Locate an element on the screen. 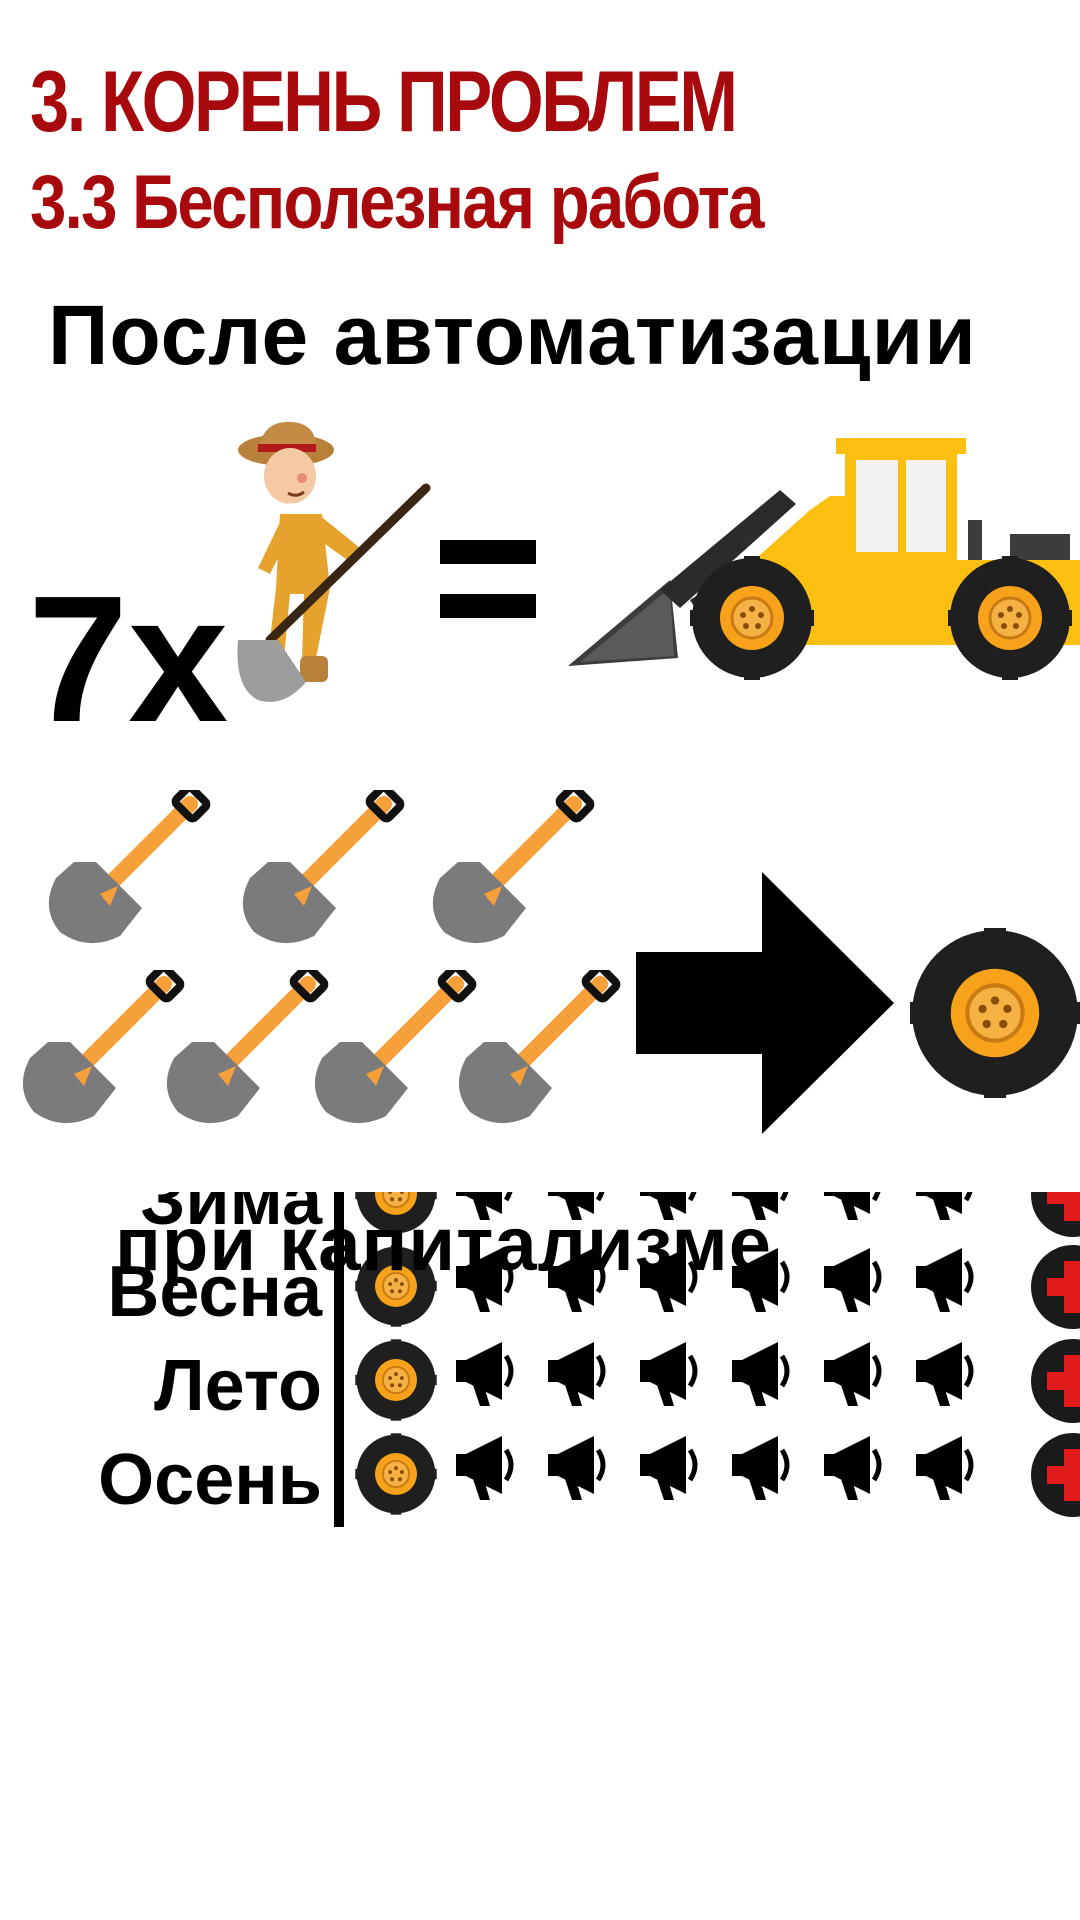  multiplier-text: 7х is located at coordinates (128, 659).